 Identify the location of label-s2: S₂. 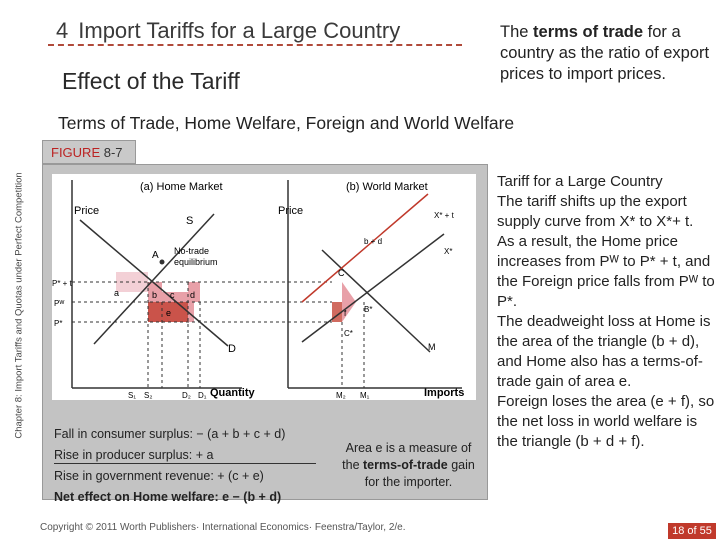
(148, 395).